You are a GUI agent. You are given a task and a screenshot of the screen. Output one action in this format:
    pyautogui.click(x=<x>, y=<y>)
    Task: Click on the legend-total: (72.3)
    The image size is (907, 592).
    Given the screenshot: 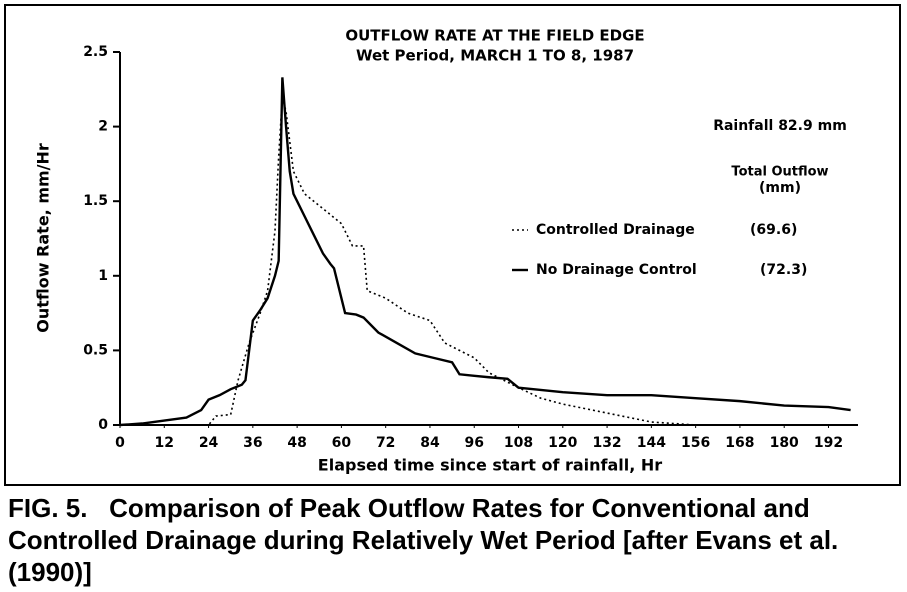 What is the action you would take?
    pyautogui.click(x=783, y=270)
    